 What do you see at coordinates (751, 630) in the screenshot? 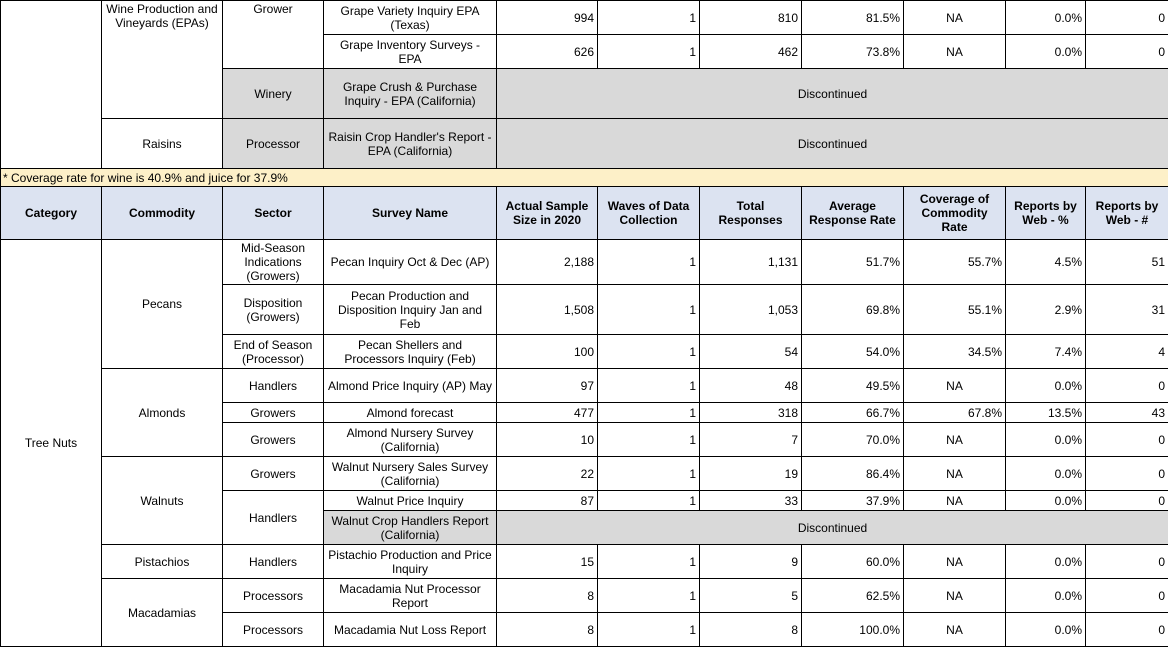
I see `total-responses-cell: 8` at bounding box center [751, 630].